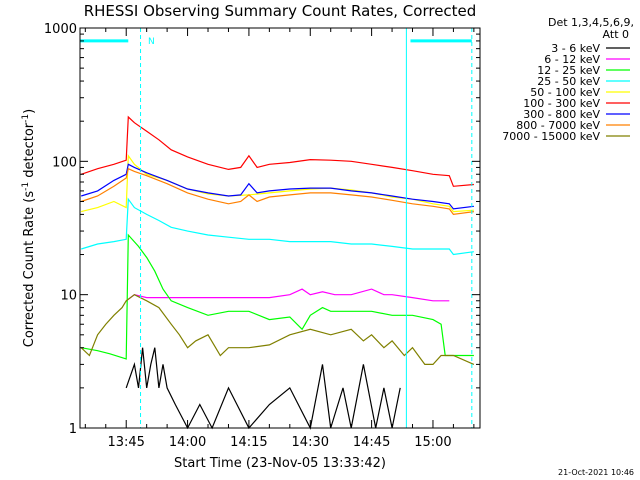  Describe the element at coordinates (561, 103) in the screenshot. I see `legend-label: 100 - 300 keV` at that location.